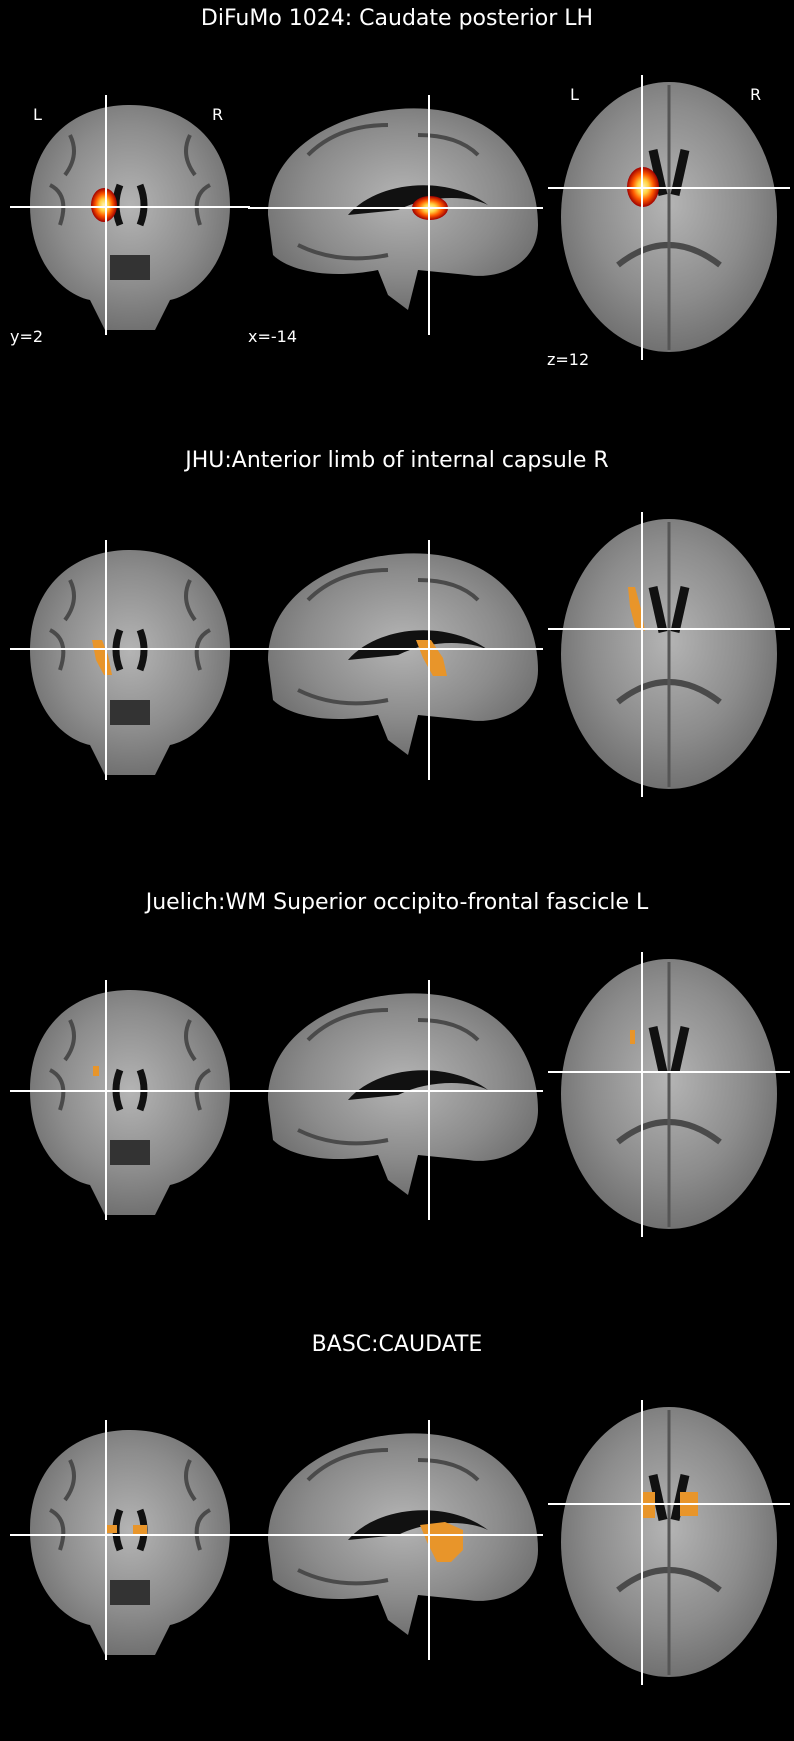 The image size is (794, 1741). I want to click on activation-blob, so click(104, 205).